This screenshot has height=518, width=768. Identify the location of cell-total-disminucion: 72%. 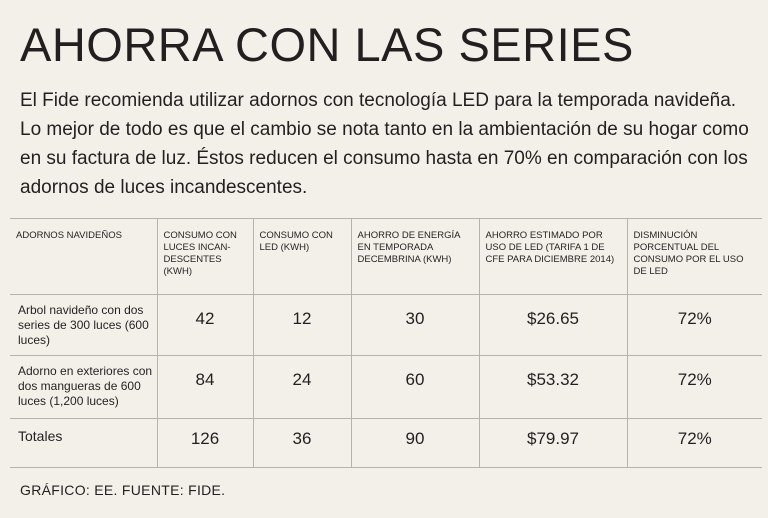
(694, 443).